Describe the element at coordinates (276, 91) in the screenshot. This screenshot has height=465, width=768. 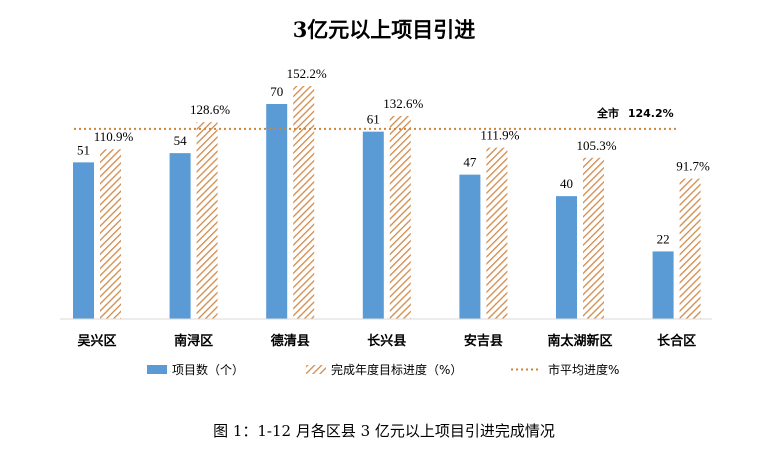
I see `data-label-project-count: 70` at that location.